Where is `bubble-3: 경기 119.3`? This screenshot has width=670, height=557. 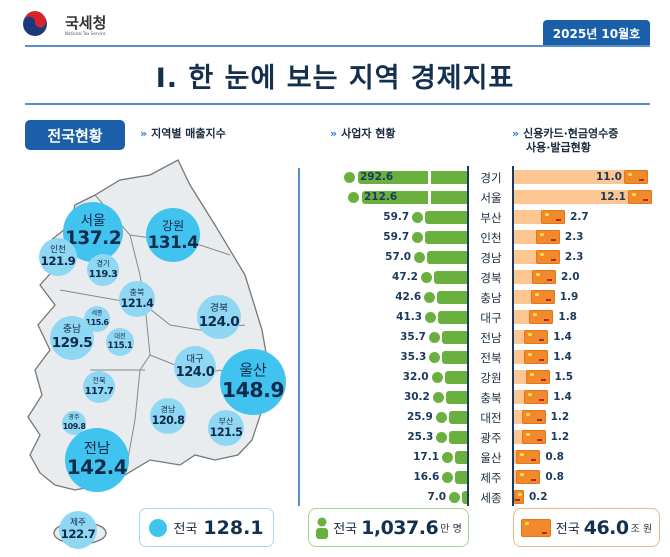
bubble-3: 경기 119.3 is located at coordinates (103, 270).